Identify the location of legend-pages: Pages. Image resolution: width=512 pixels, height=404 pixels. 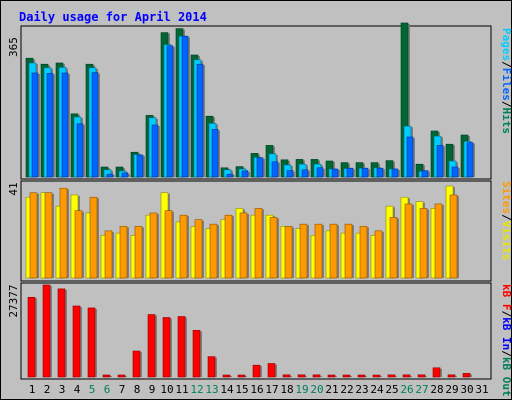
(505, 44).